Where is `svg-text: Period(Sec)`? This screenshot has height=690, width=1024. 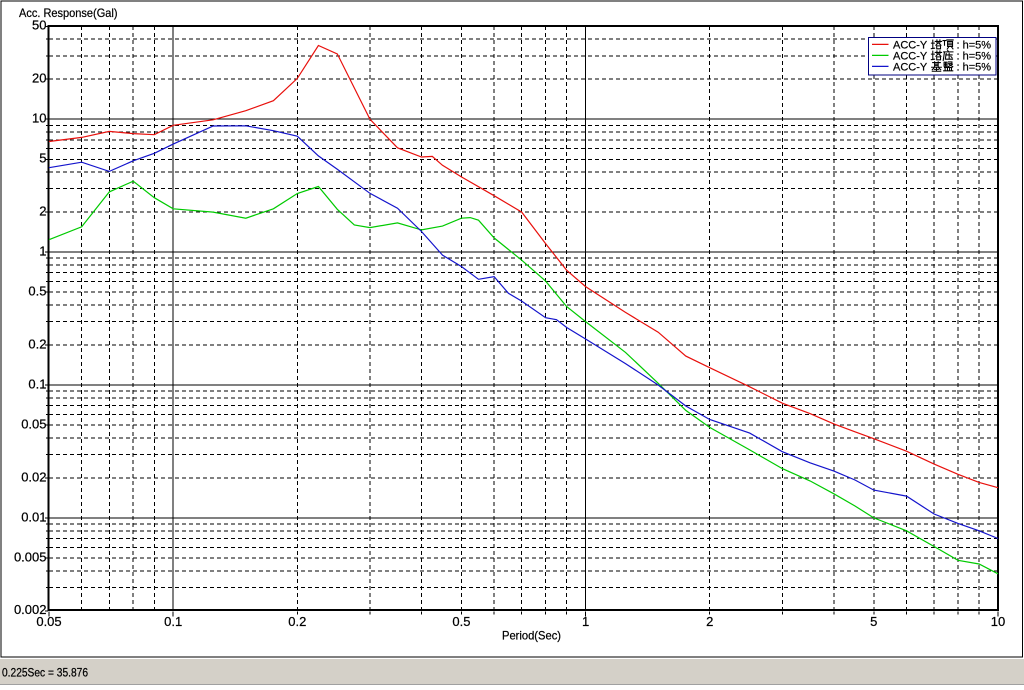 svg-text: Period(Sec) is located at coordinates (531, 636).